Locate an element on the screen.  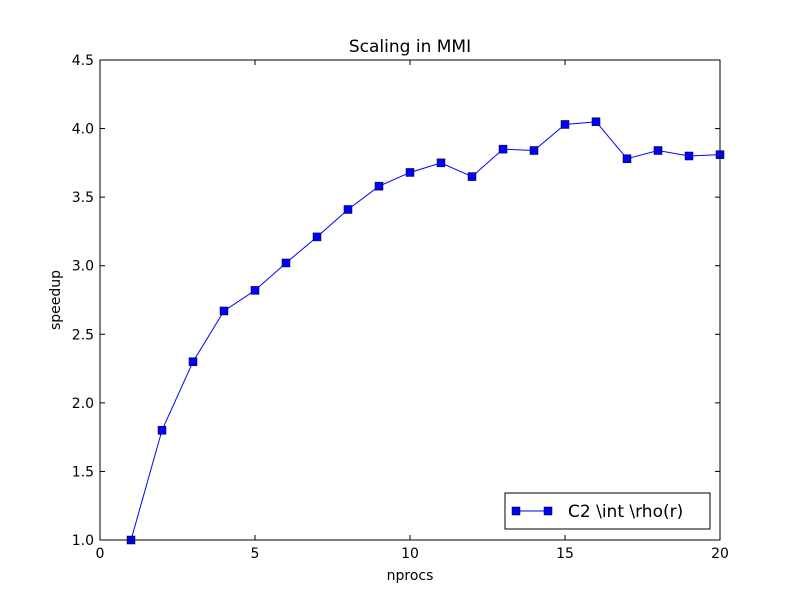
x-tick-label: 20 is located at coordinates (720, 554).